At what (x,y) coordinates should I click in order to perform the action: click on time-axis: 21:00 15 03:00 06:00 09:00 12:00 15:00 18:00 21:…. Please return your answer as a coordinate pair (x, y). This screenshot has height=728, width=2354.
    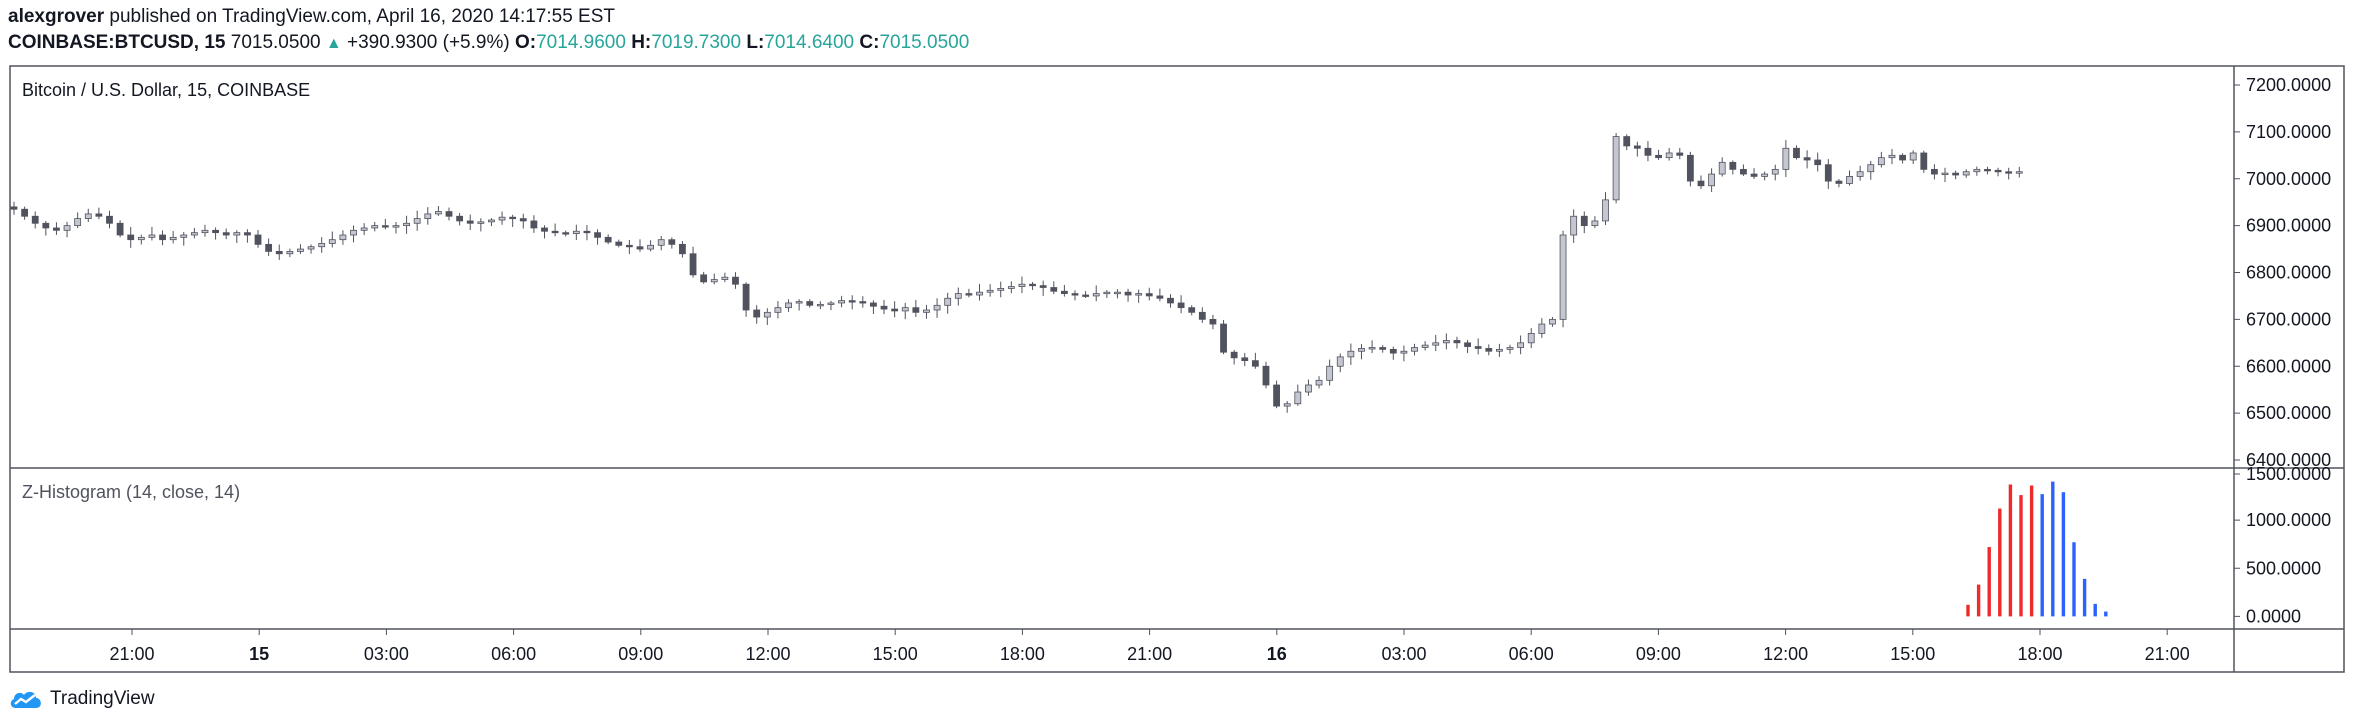
    Looking at the image, I should click on (1149, 646).